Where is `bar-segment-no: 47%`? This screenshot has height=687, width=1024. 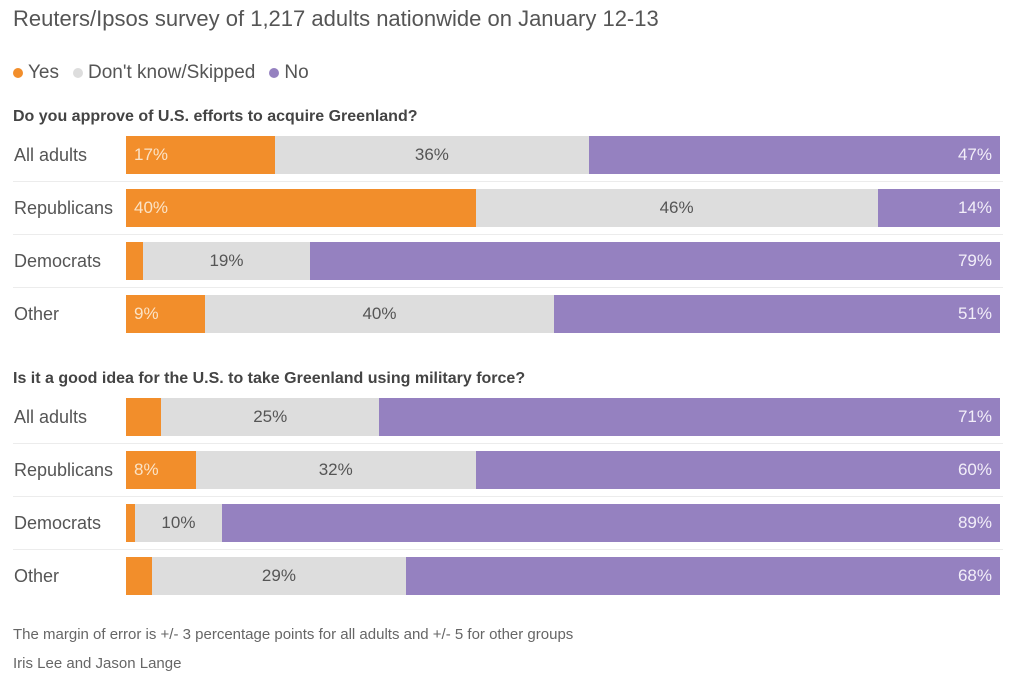 bar-segment-no: 47% is located at coordinates (794, 155).